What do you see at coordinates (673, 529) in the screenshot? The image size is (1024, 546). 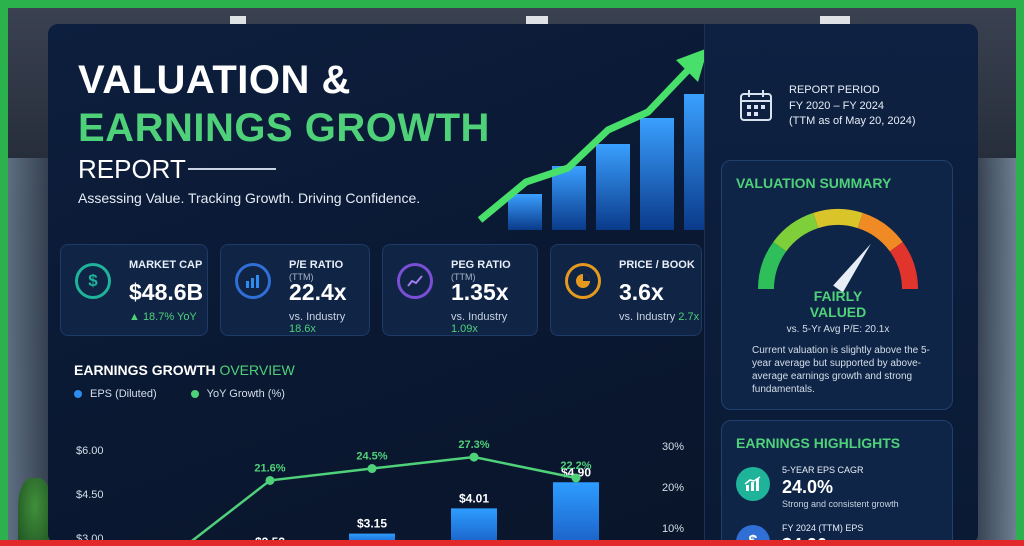 I see `y-right-tick-label: 10%` at bounding box center [673, 529].